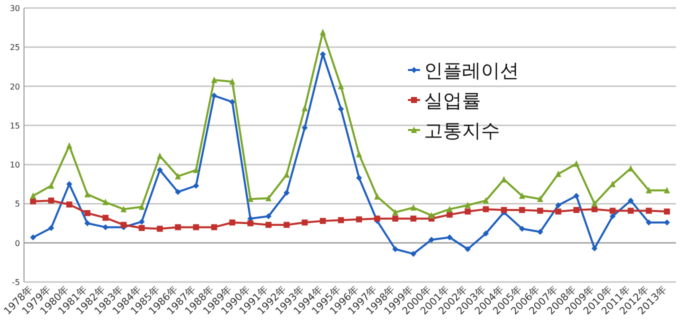  Describe the element at coordinates (462, 131) in the screenshot. I see `legend-label: 고통지수` at that location.